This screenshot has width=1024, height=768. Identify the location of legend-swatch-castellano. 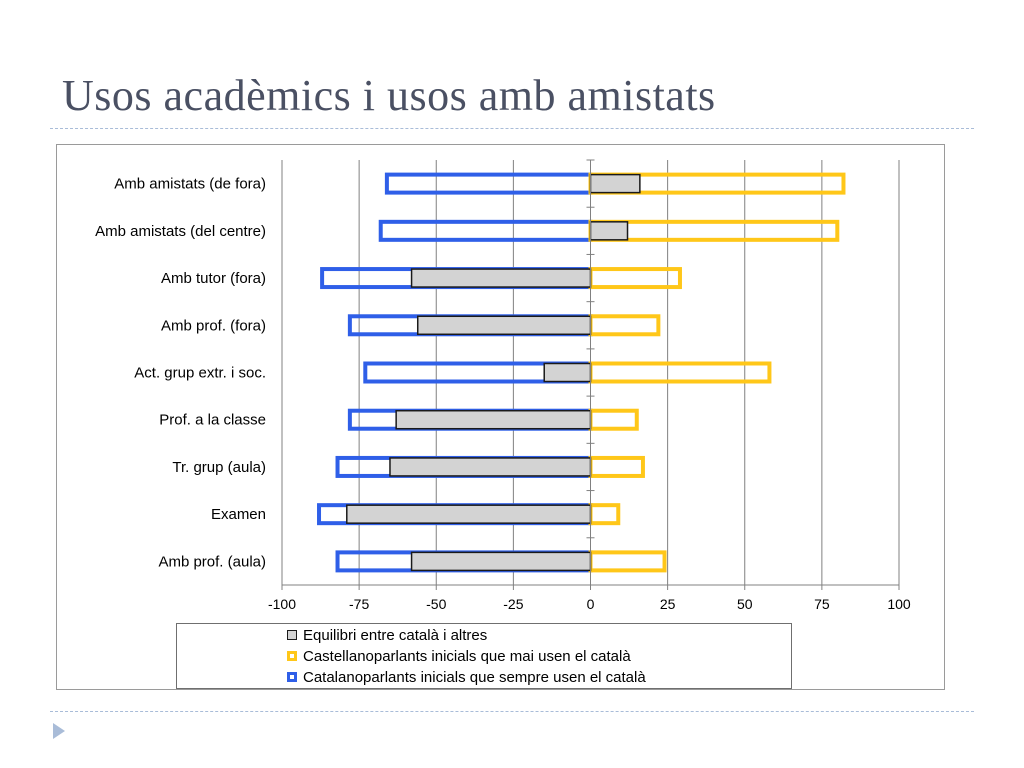
(292, 656).